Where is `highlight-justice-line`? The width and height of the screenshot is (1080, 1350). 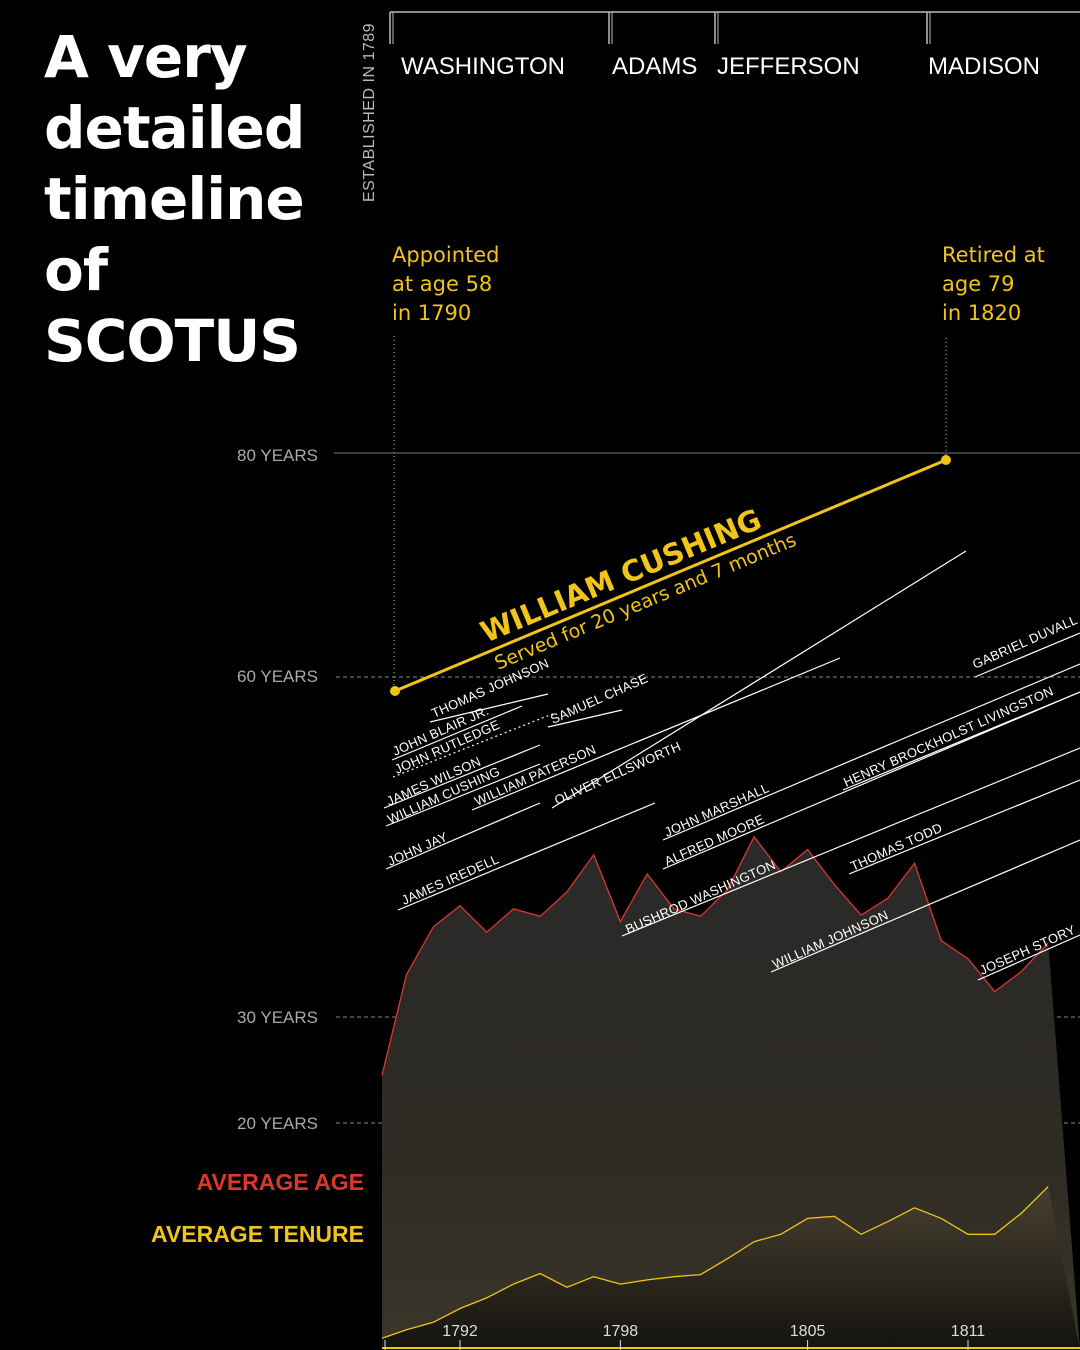
highlight-justice-line is located at coordinates (670, 575).